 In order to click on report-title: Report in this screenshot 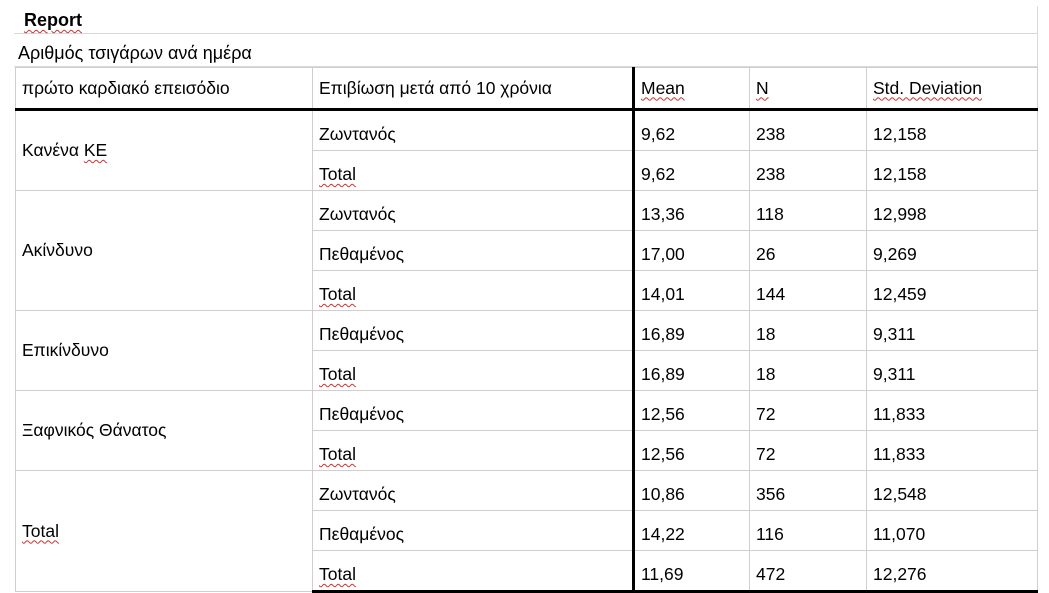, I will do `click(53, 20)`.